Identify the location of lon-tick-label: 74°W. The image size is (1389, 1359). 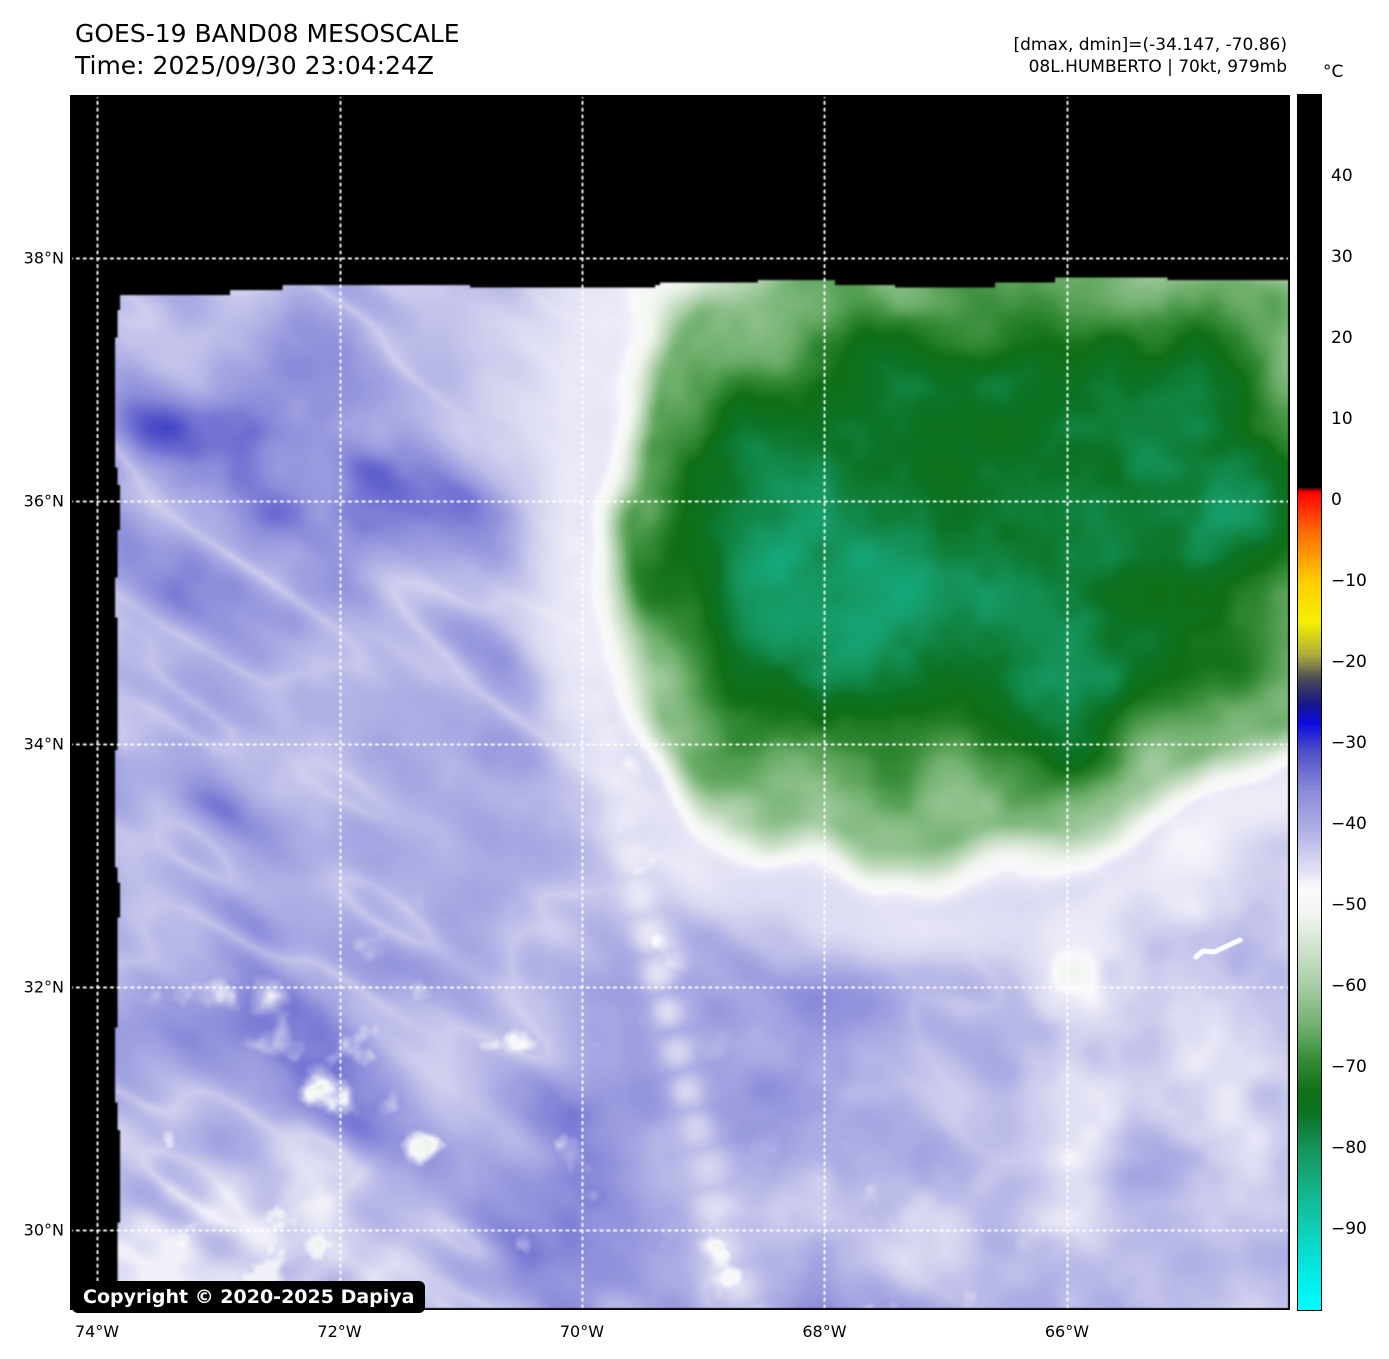
(97, 1331).